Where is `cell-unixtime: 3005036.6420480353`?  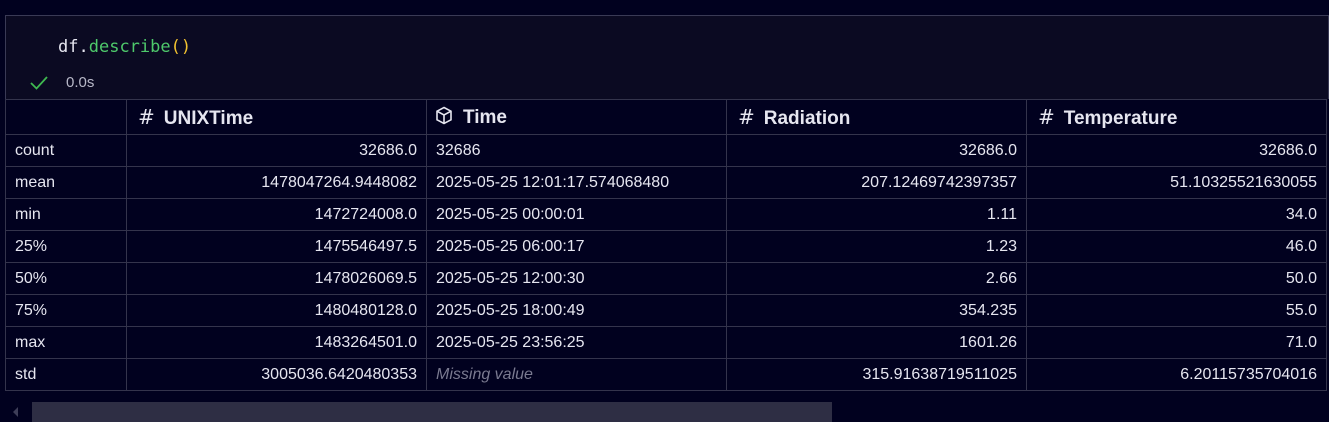
cell-unixtime: 3005036.6420480353 is located at coordinates (276, 374).